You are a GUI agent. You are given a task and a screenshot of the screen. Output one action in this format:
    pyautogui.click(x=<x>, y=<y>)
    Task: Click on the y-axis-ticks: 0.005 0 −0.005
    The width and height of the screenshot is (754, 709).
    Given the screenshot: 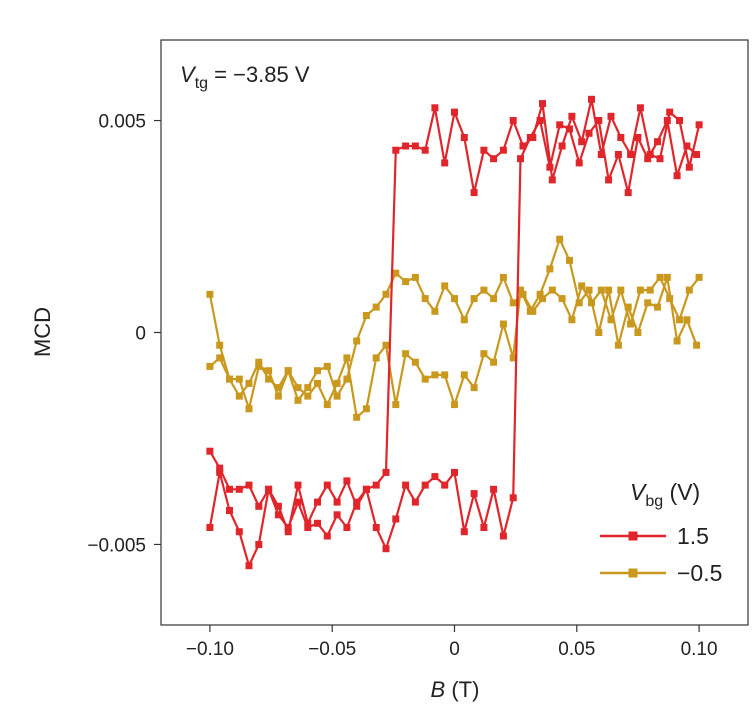 What is the action you would take?
    pyautogui.click(x=124, y=334)
    